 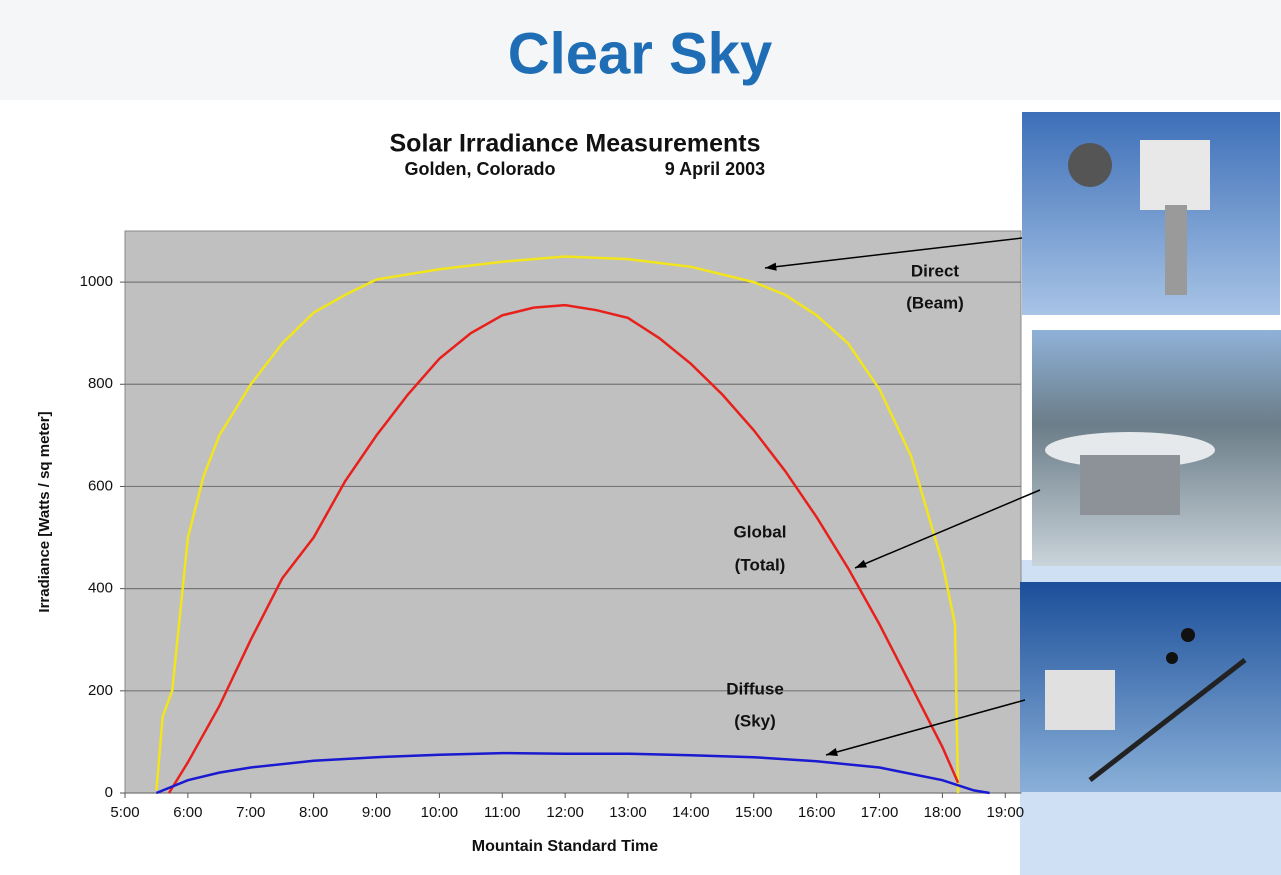 What do you see at coordinates (100, 383) in the screenshot?
I see `y-tick-label: 800` at bounding box center [100, 383].